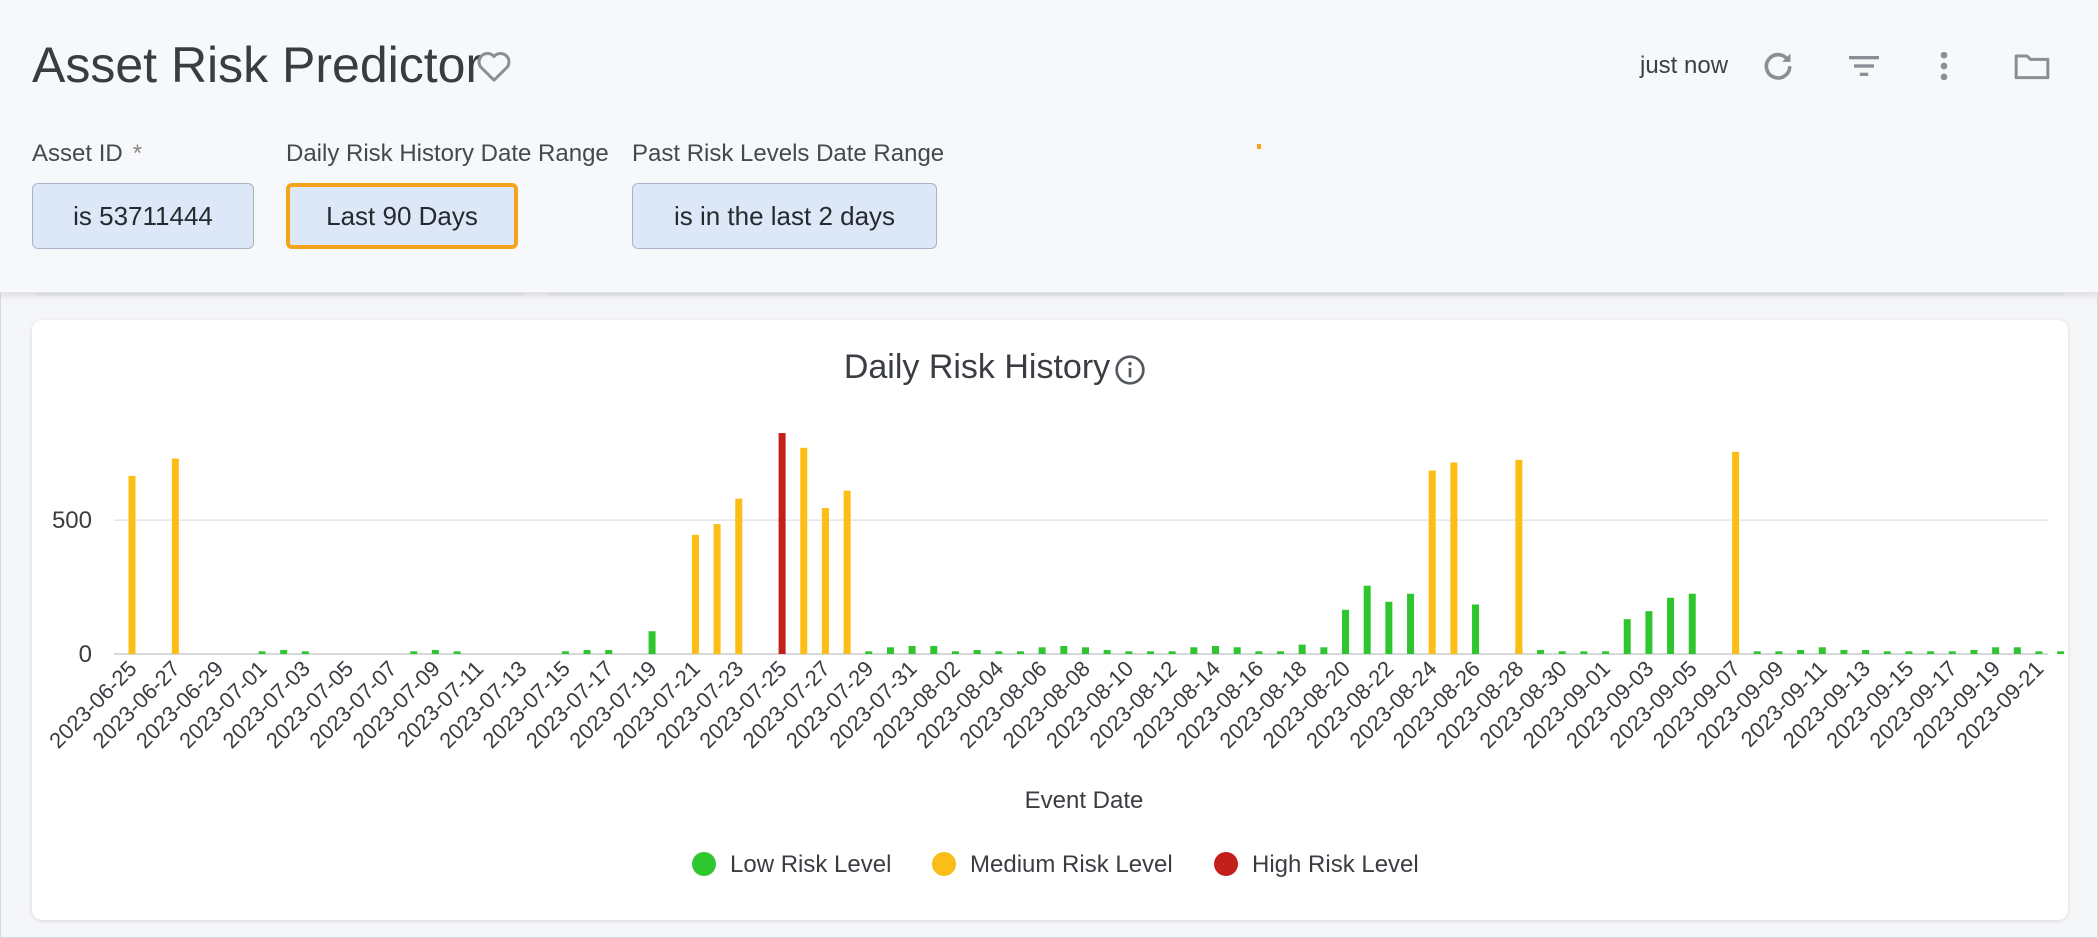 Image resolution: width=2098 pixels, height=938 pixels. Describe the element at coordinates (85, 654) in the screenshot. I see `y-tick-label: 0` at that location.